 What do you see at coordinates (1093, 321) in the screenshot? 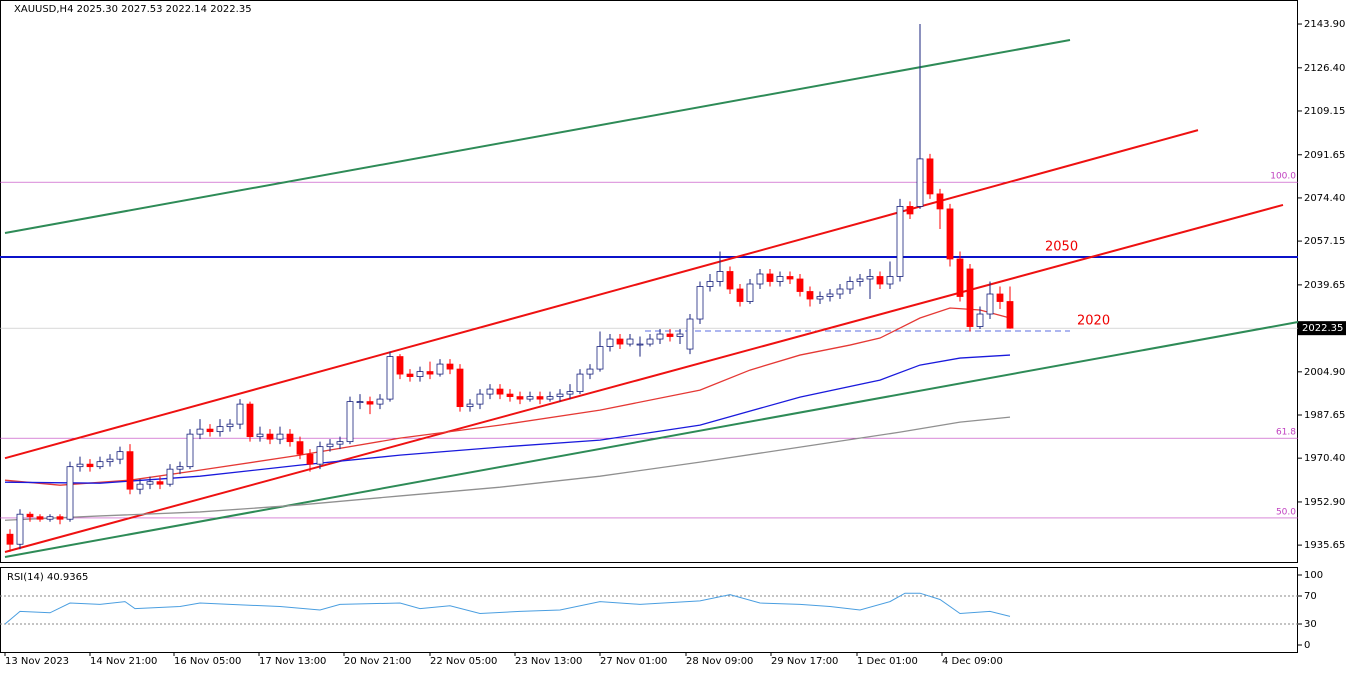
I see `annotation: 2020` at bounding box center [1093, 321].